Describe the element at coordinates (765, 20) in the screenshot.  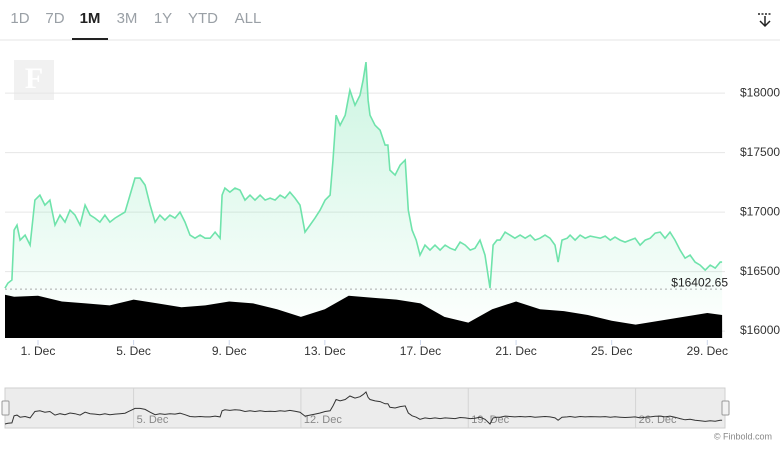
I see `download-button` at that location.